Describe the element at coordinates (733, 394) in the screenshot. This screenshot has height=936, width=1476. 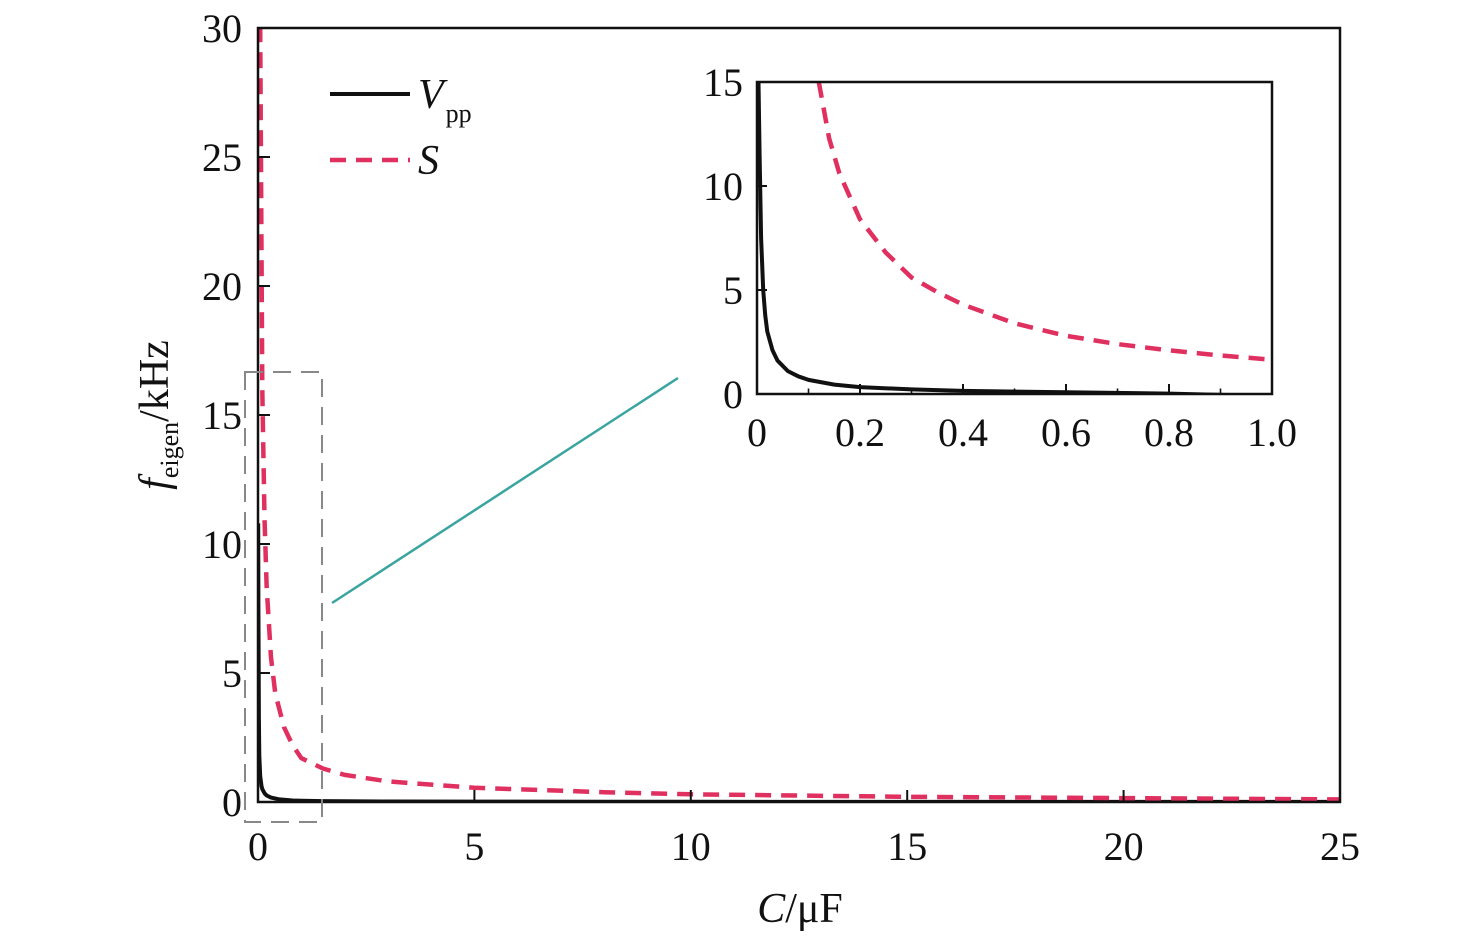
I see `inset-y-tick-label: 0` at that location.